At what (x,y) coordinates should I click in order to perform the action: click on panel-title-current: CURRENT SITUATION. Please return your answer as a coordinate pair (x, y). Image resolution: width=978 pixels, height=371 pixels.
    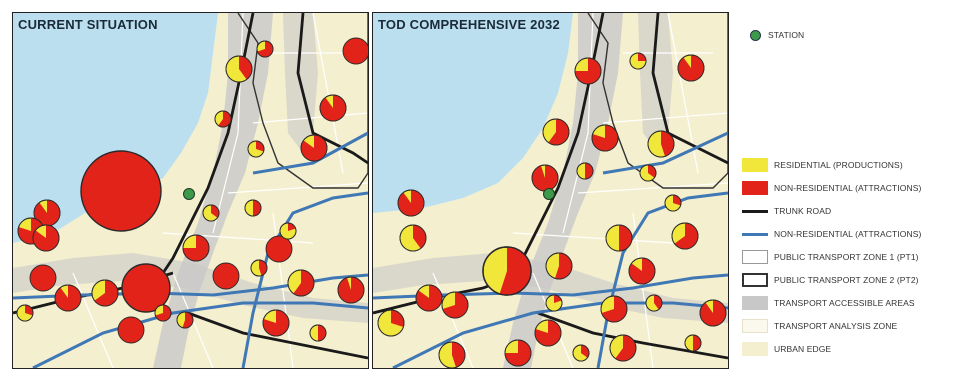
    Looking at the image, I should click on (88, 24).